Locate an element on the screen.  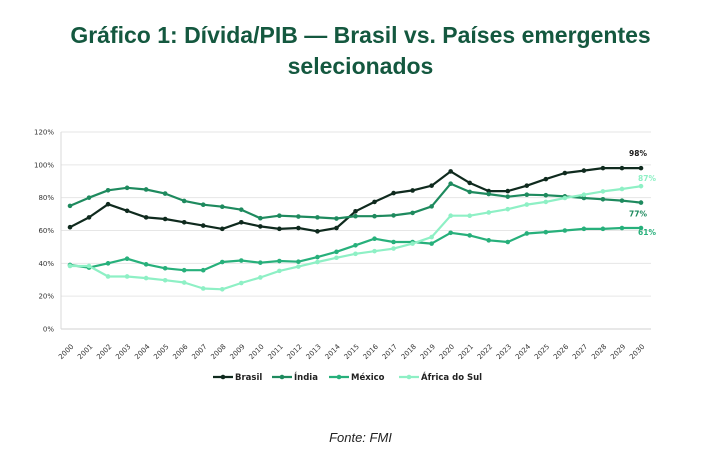
series-brasil is located at coordinates (355, 199).